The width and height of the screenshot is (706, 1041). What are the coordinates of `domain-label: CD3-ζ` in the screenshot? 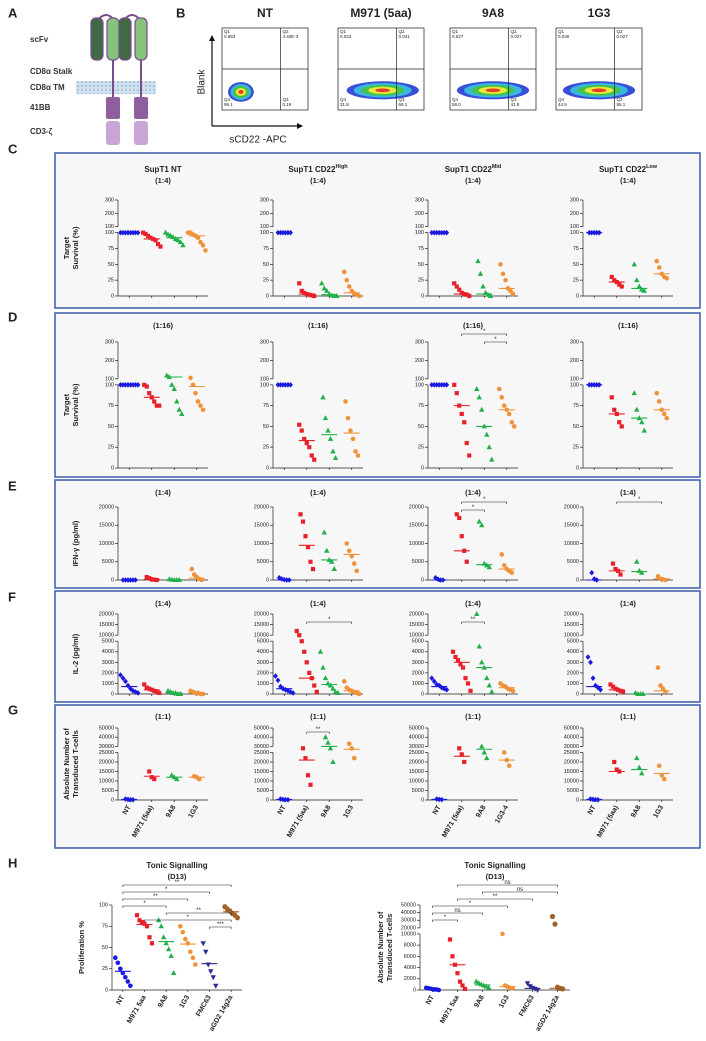 It's located at (41, 131).